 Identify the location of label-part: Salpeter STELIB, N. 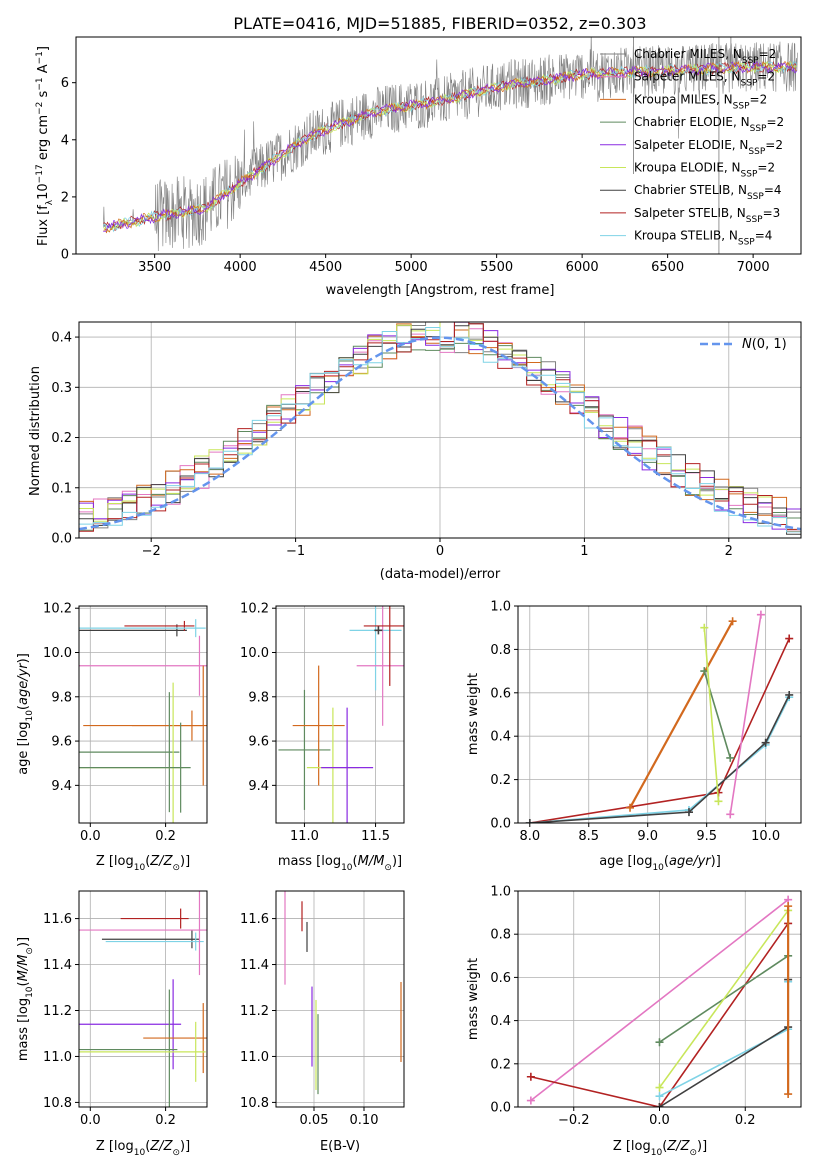
(690, 213).